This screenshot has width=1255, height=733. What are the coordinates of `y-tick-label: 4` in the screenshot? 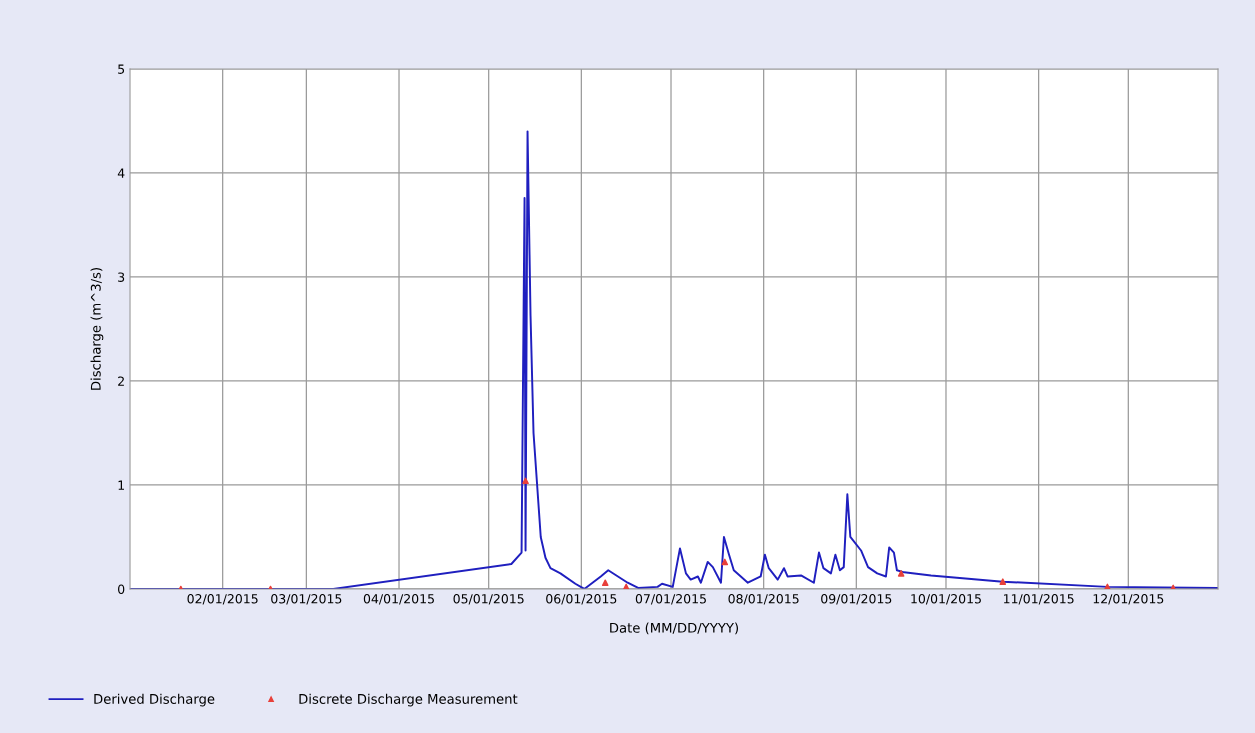 It's located at (121, 173).